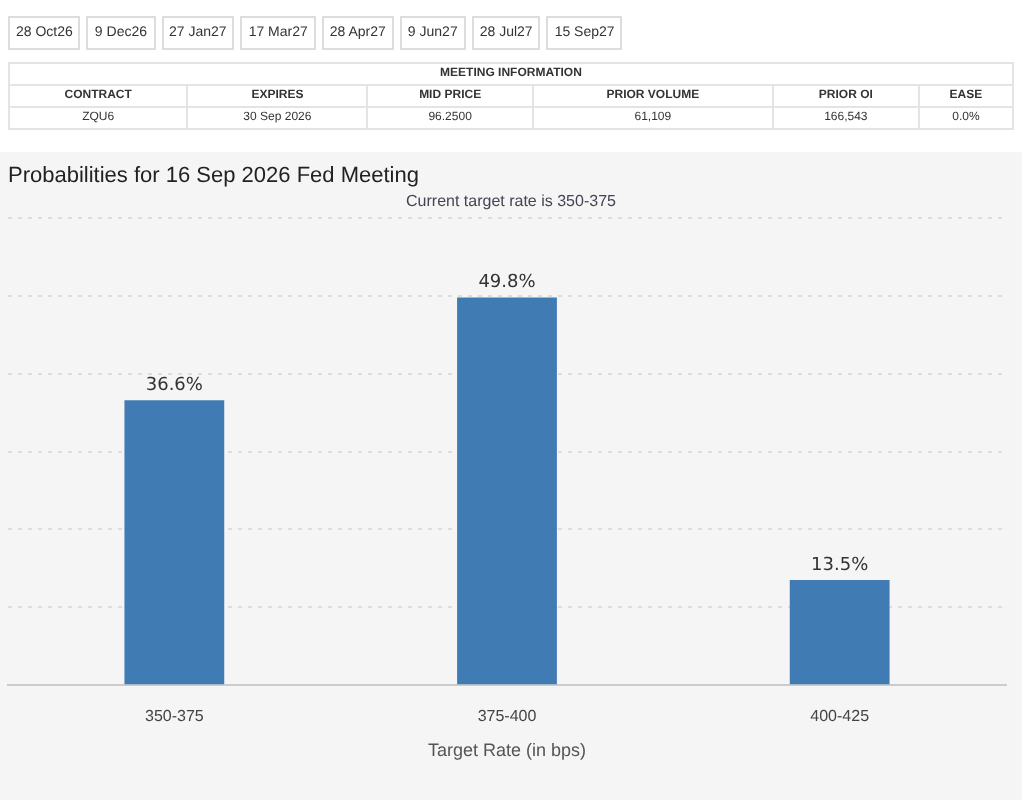  Describe the element at coordinates (840, 565) in the screenshot. I see `data-label: 13.5%` at that location.